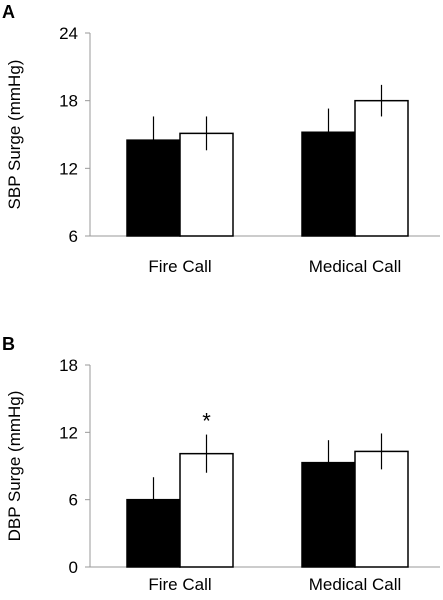 The image size is (443, 600). What do you see at coordinates (68, 33) in the screenshot?
I see `y-tick-label: 24` at bounding box center [68, 33].